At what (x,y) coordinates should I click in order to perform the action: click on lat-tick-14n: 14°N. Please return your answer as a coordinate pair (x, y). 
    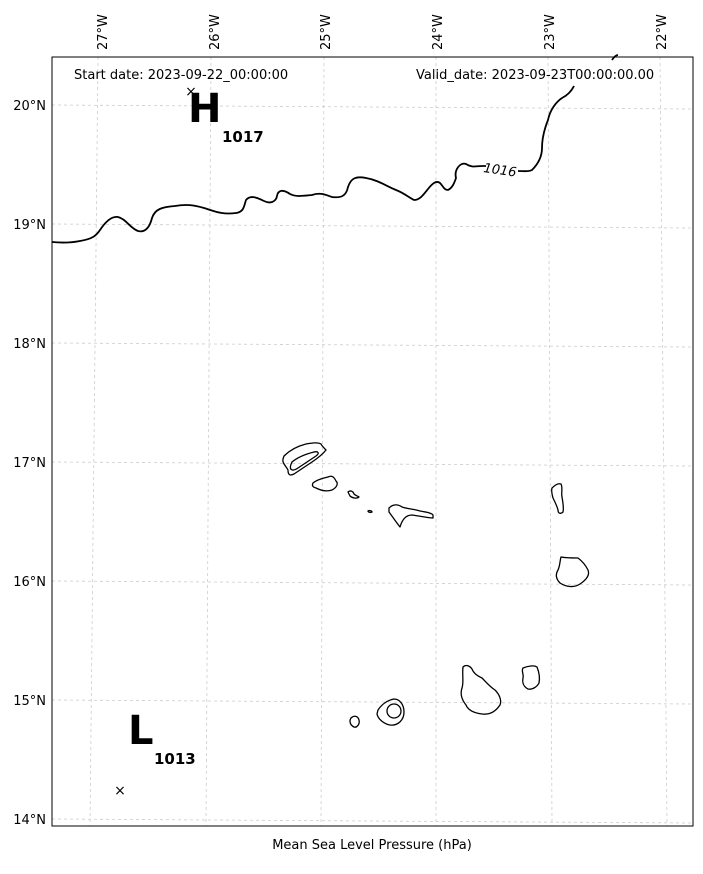
    Looking at the image, I should click on (29, 820).